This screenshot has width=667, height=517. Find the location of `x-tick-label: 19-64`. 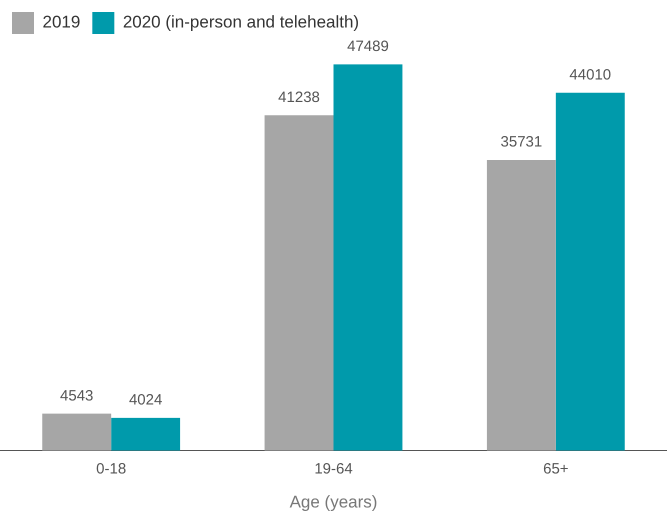

x-tick-label: 19-64 is located at coordinates (333, 469).